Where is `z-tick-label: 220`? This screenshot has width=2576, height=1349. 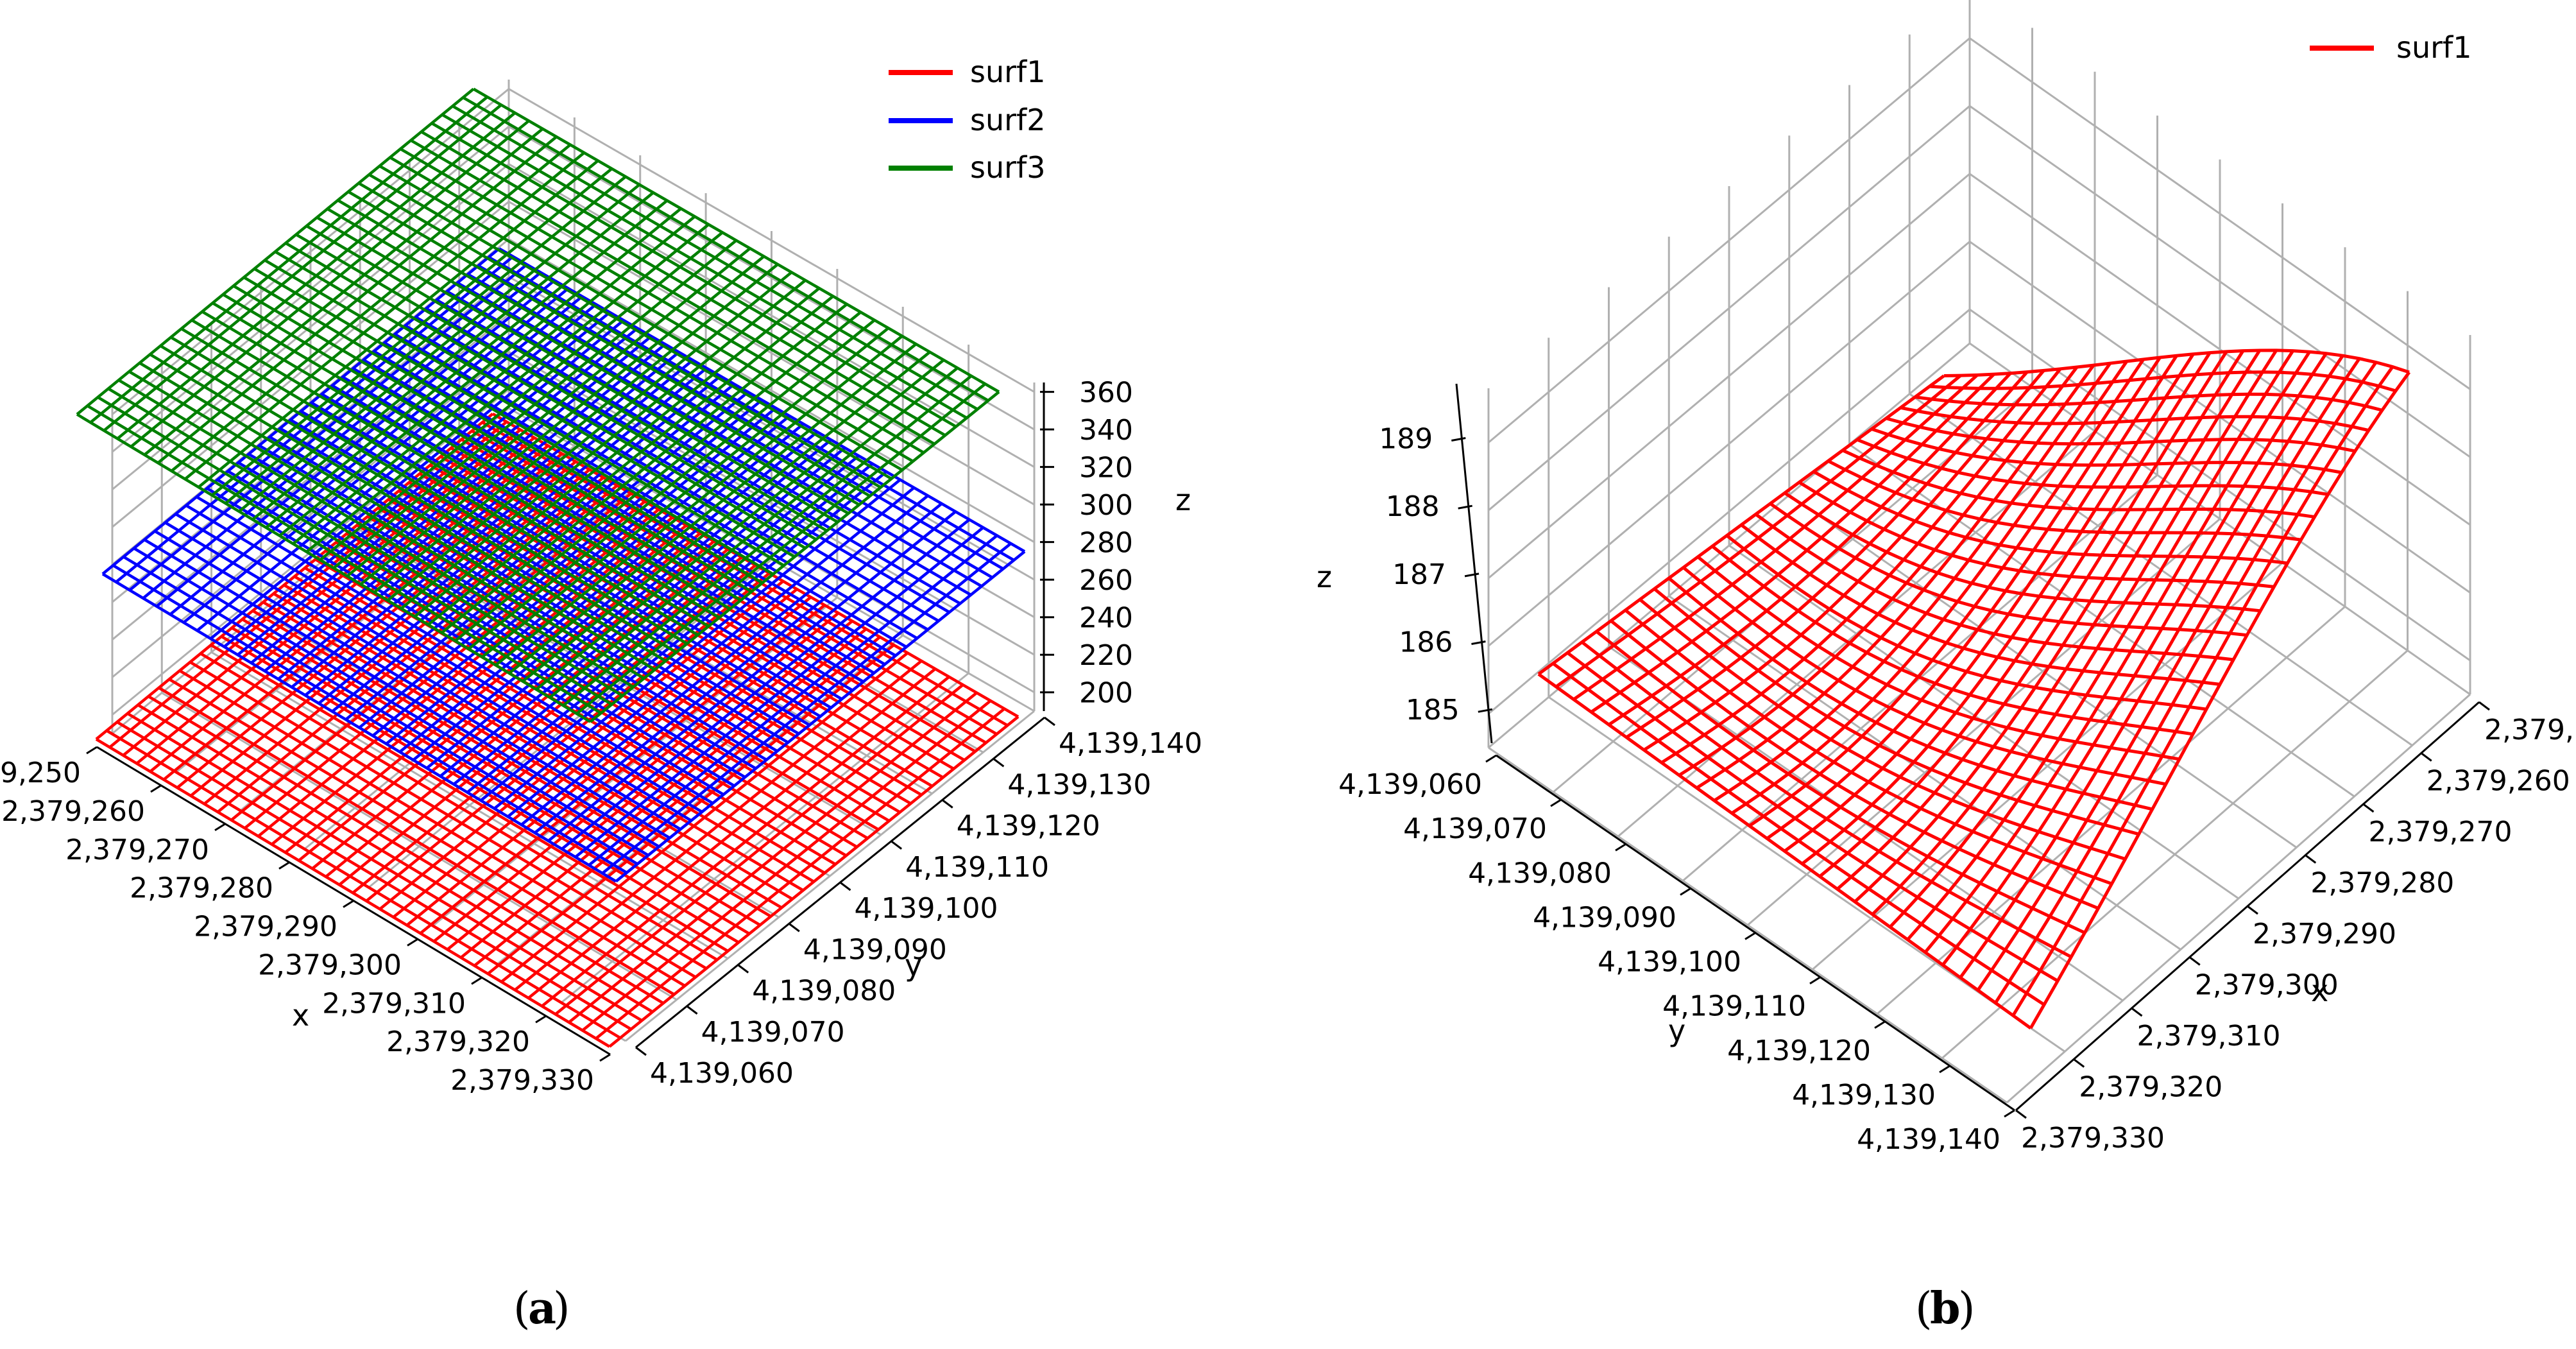 z-tick-label: 220 is located at coordinates (1106, 655).